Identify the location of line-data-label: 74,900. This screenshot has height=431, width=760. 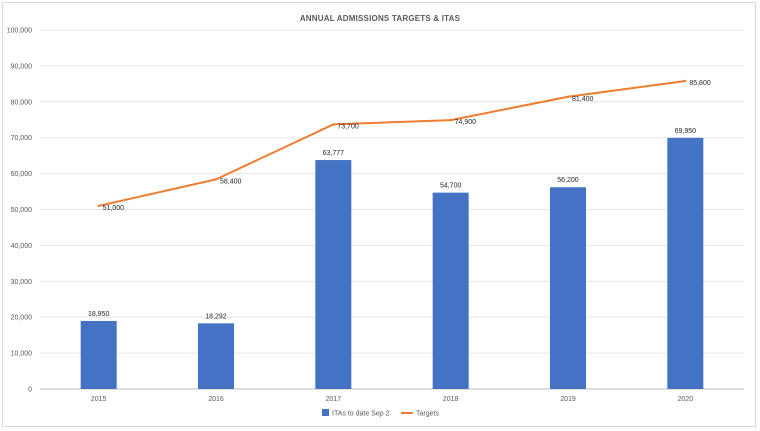
(466, 122).